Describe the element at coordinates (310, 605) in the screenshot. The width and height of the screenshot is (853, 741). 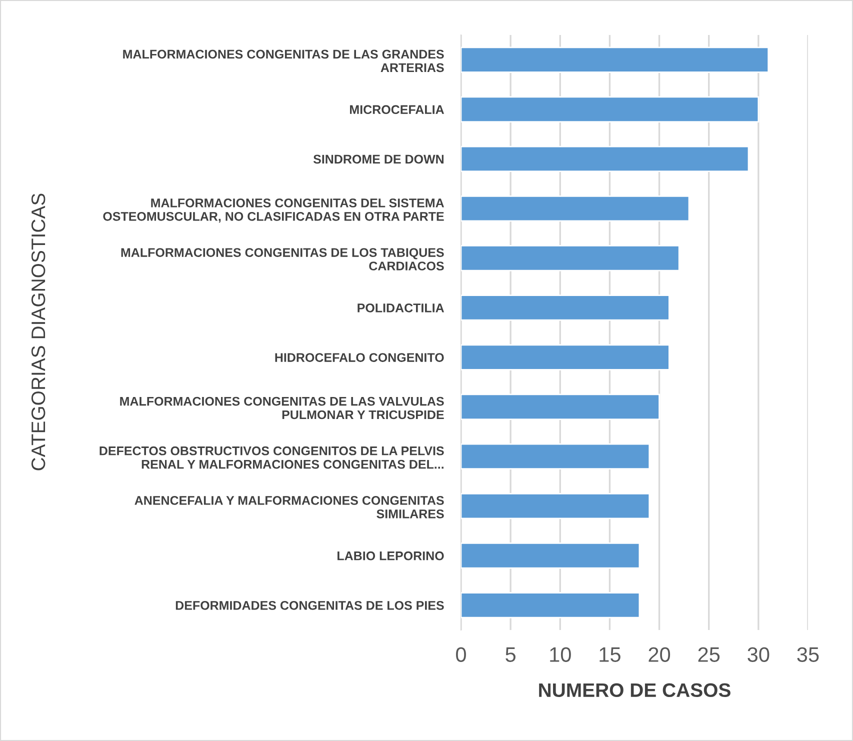
I see `y-tick-label: DEFORMIDADES CONGENITAS DE LOS PIES` at that location.